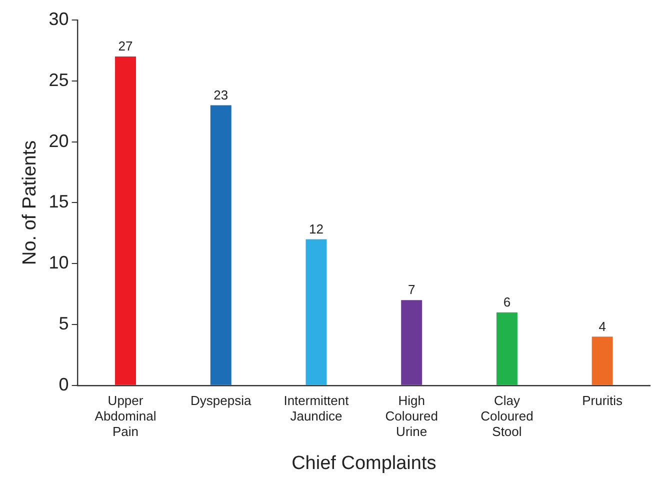  Describe the element at coordinates (63, 384) in the screenshot. I see `y-tick-label: 0` at that location.